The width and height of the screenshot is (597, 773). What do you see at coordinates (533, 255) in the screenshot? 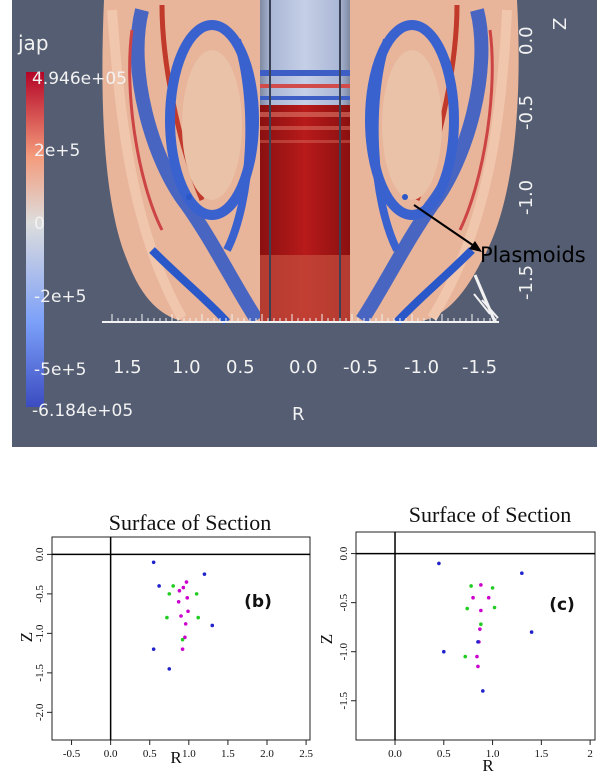
I see `annotation-text: Plasmoids` at bounding box center [533, 255].